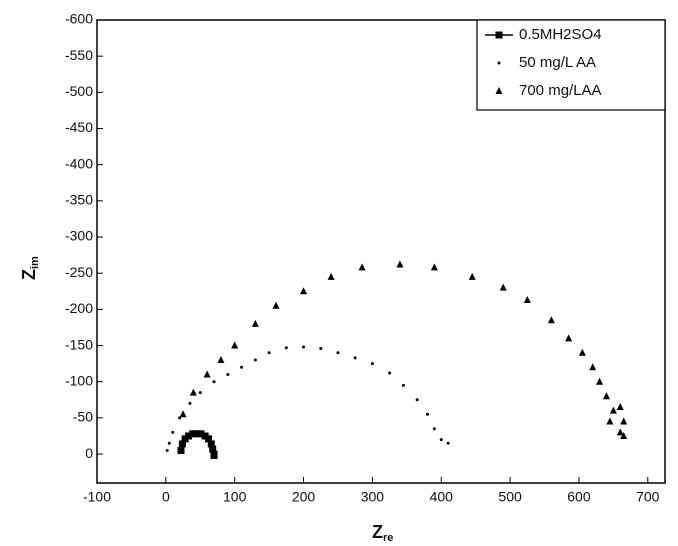 Image resolution: width=678 pixels, height=546 pixels. Describe the element at coordinates (510, 497) in the screenshot. I see `x-tick-label: 500` at that location.